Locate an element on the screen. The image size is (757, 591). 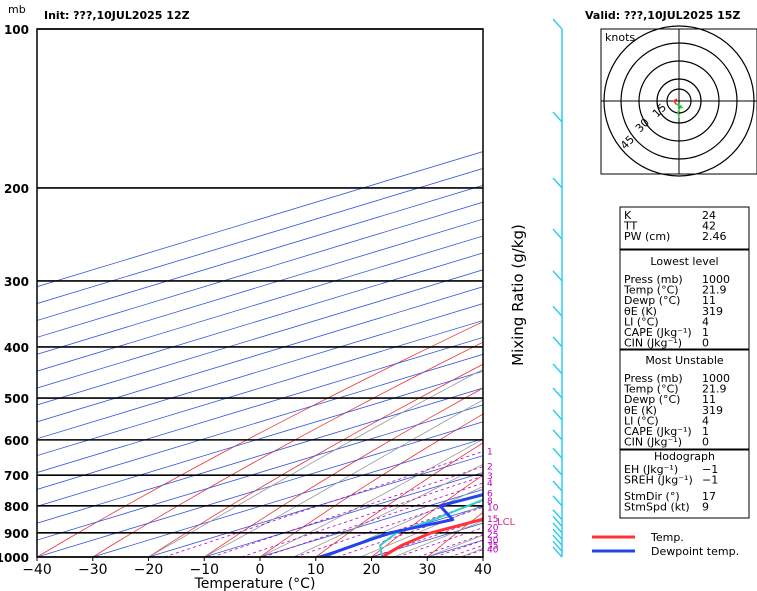
index-value: 17 is located at coordinates (709, 496).